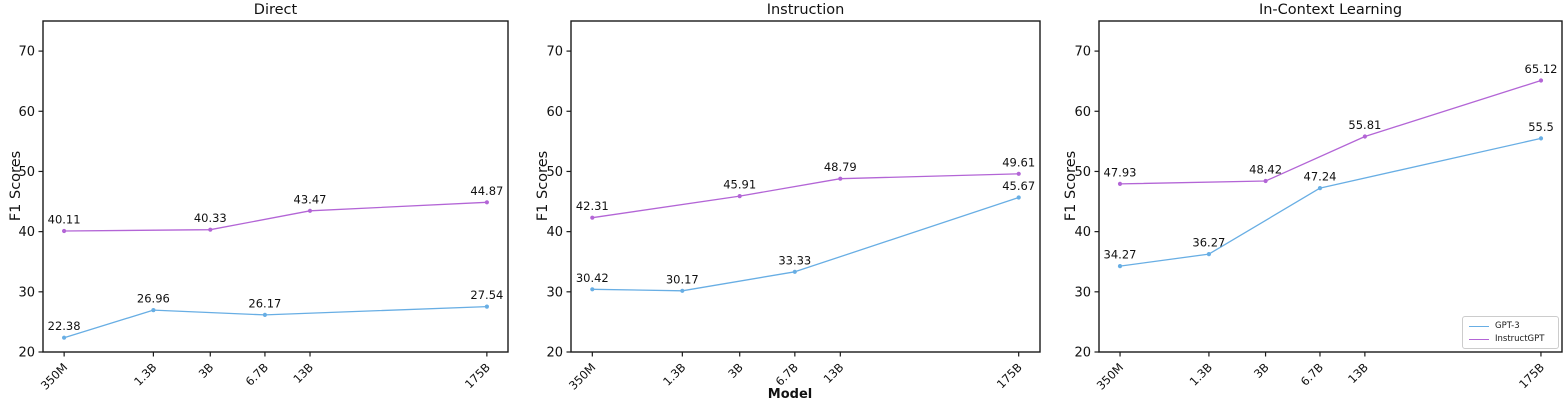 Image resolution: width=1566 pixels, height=410 pixels. I want to click on value-label: 36.27, so click(1208, 243).